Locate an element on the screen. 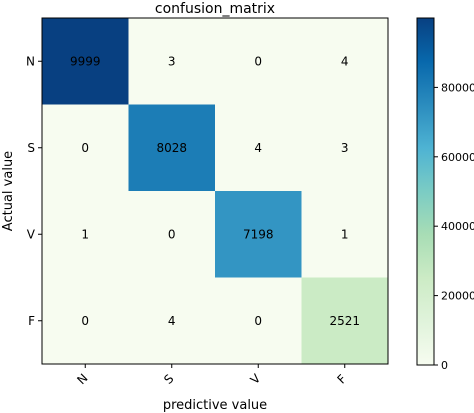 The width and height of the screenshot is (474, 413). y-tick-label: V is located at coordinates (31, 234).